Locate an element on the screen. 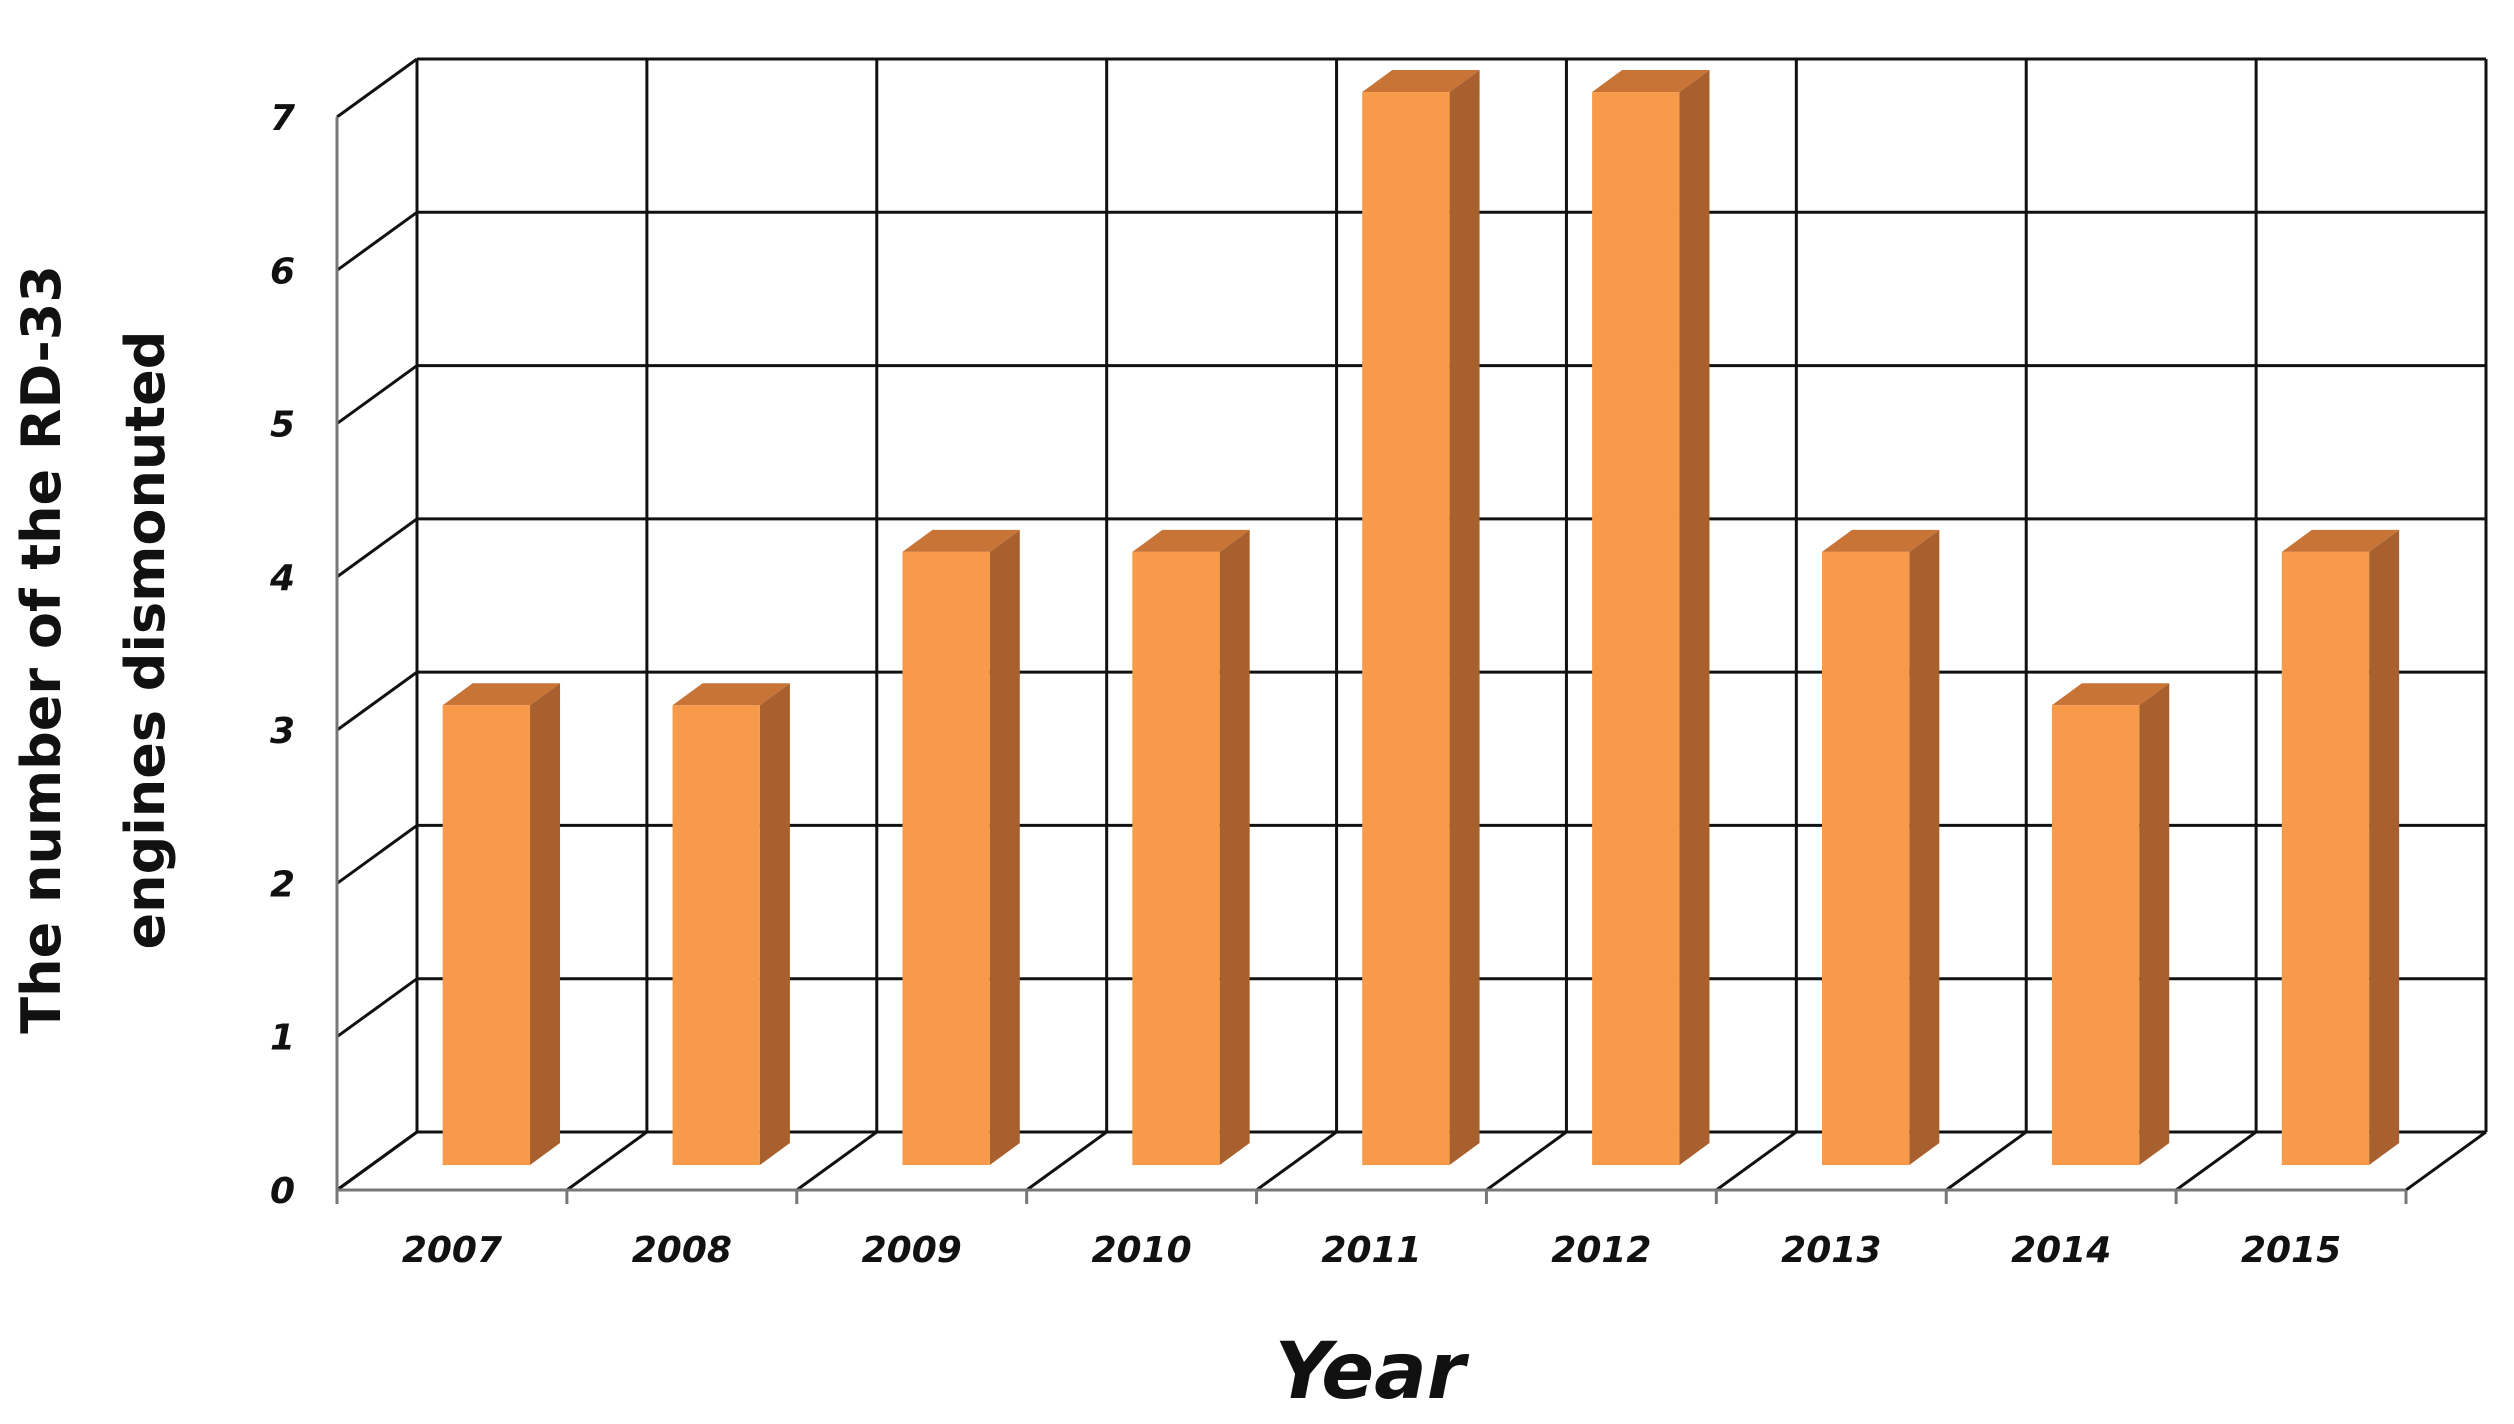  bar-2010 is located at coordinates (1191, 847).